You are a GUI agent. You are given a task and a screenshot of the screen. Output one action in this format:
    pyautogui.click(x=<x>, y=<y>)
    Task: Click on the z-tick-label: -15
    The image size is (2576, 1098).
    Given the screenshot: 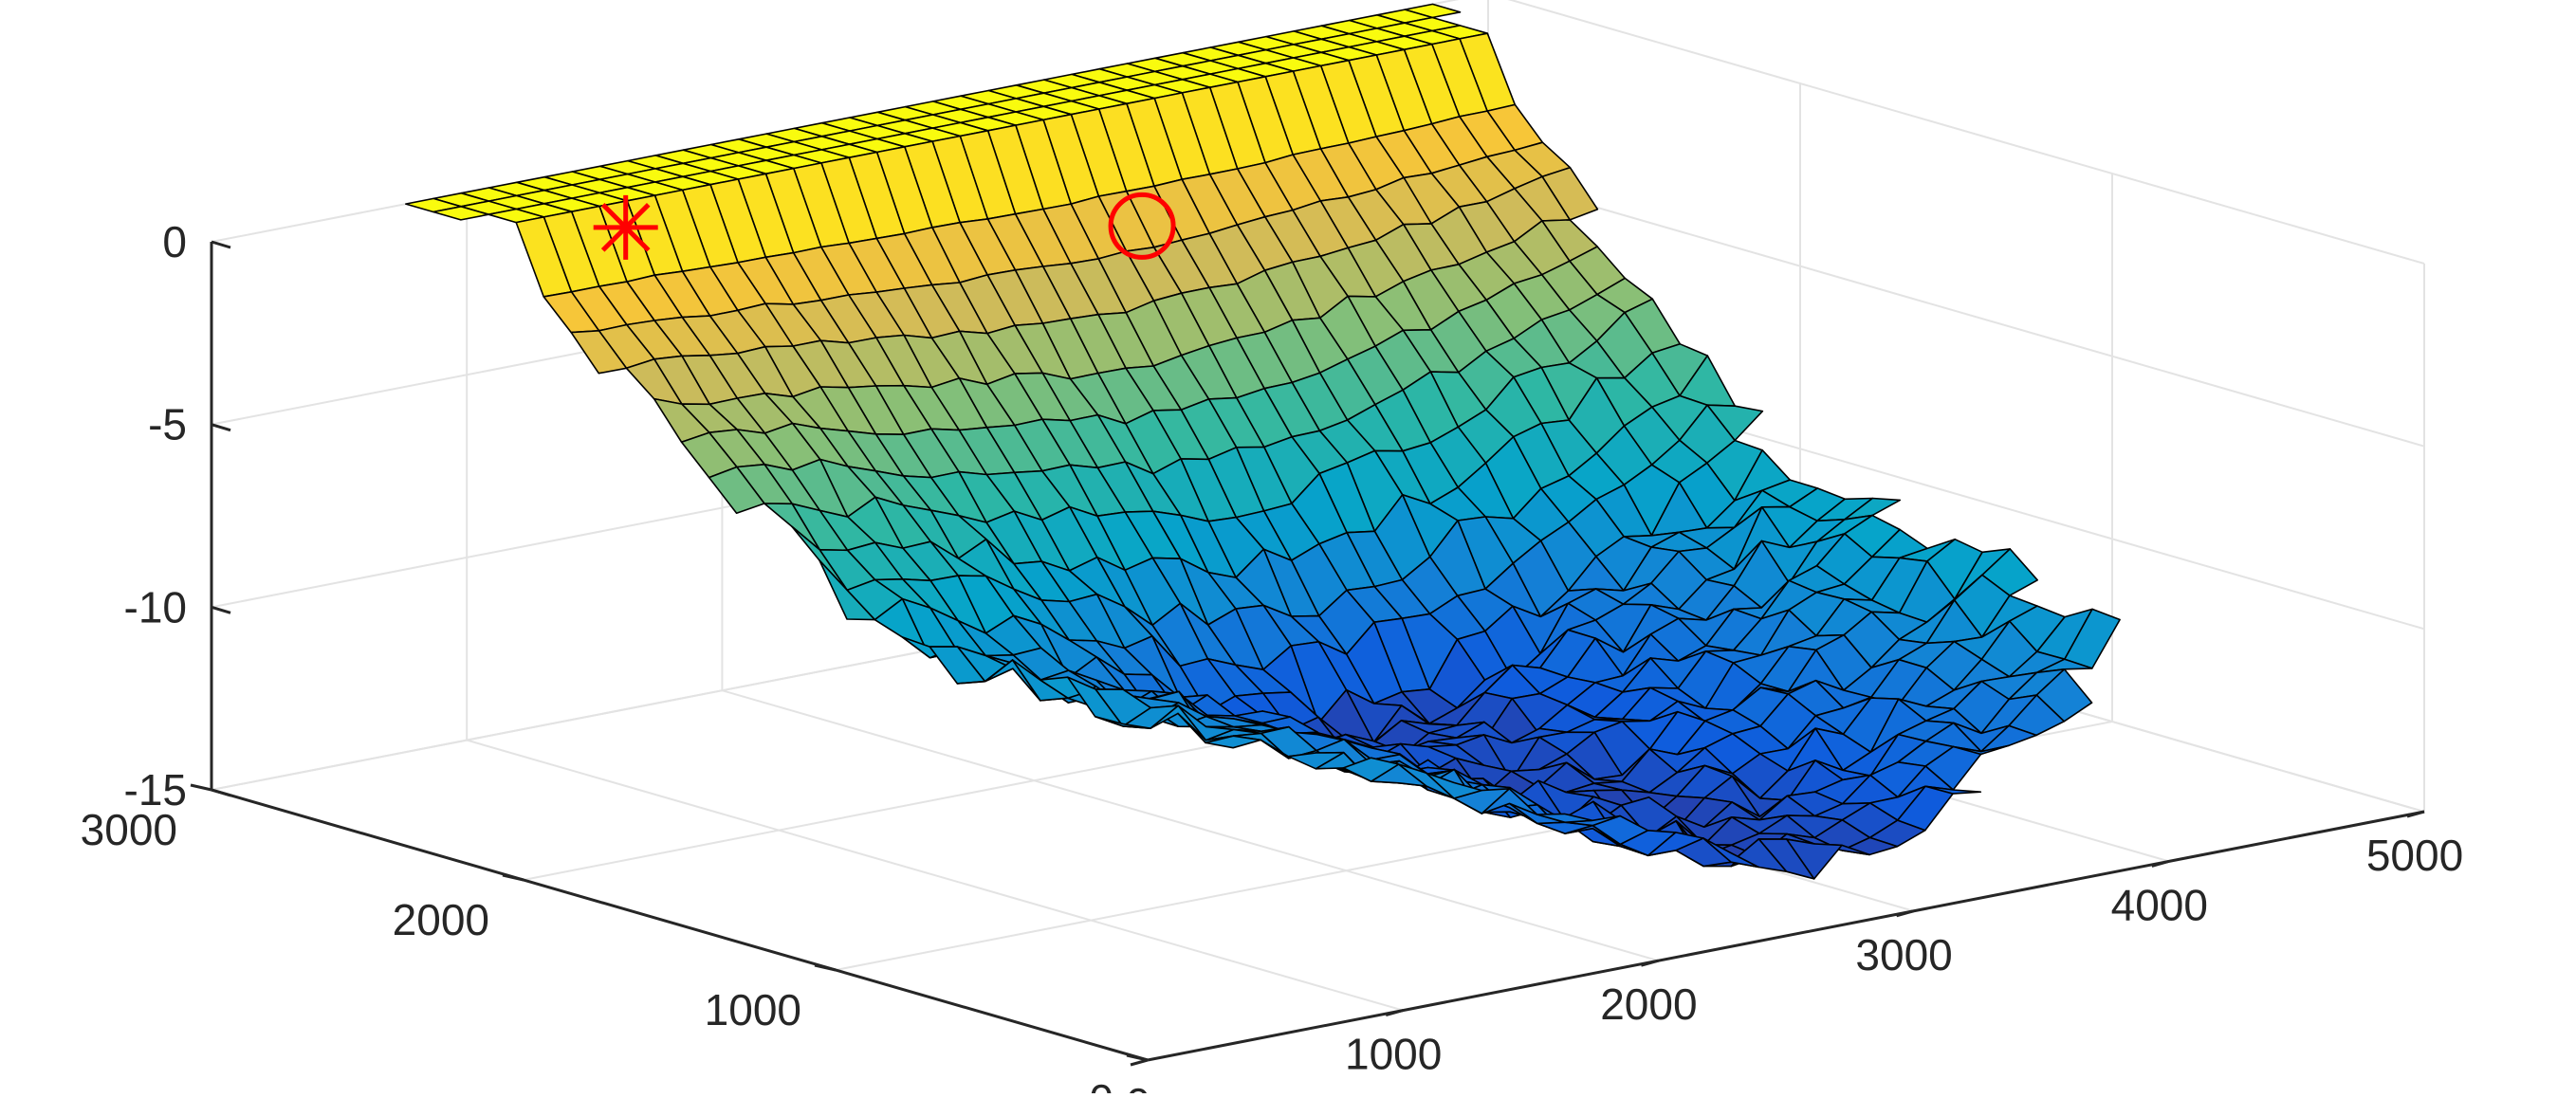 What is the action you would take?
    pyautogui.click(x=155, y=789)
    